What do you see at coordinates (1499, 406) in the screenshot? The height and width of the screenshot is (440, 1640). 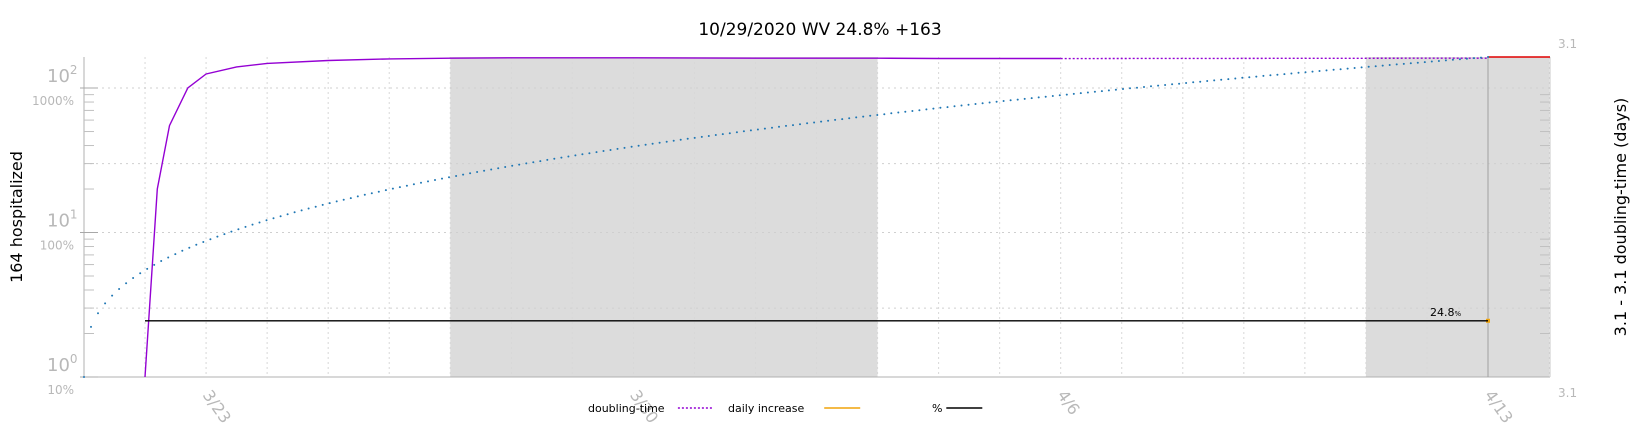 I see `x-tick-4/13: 4/13` at bounding box center [1499, 406].